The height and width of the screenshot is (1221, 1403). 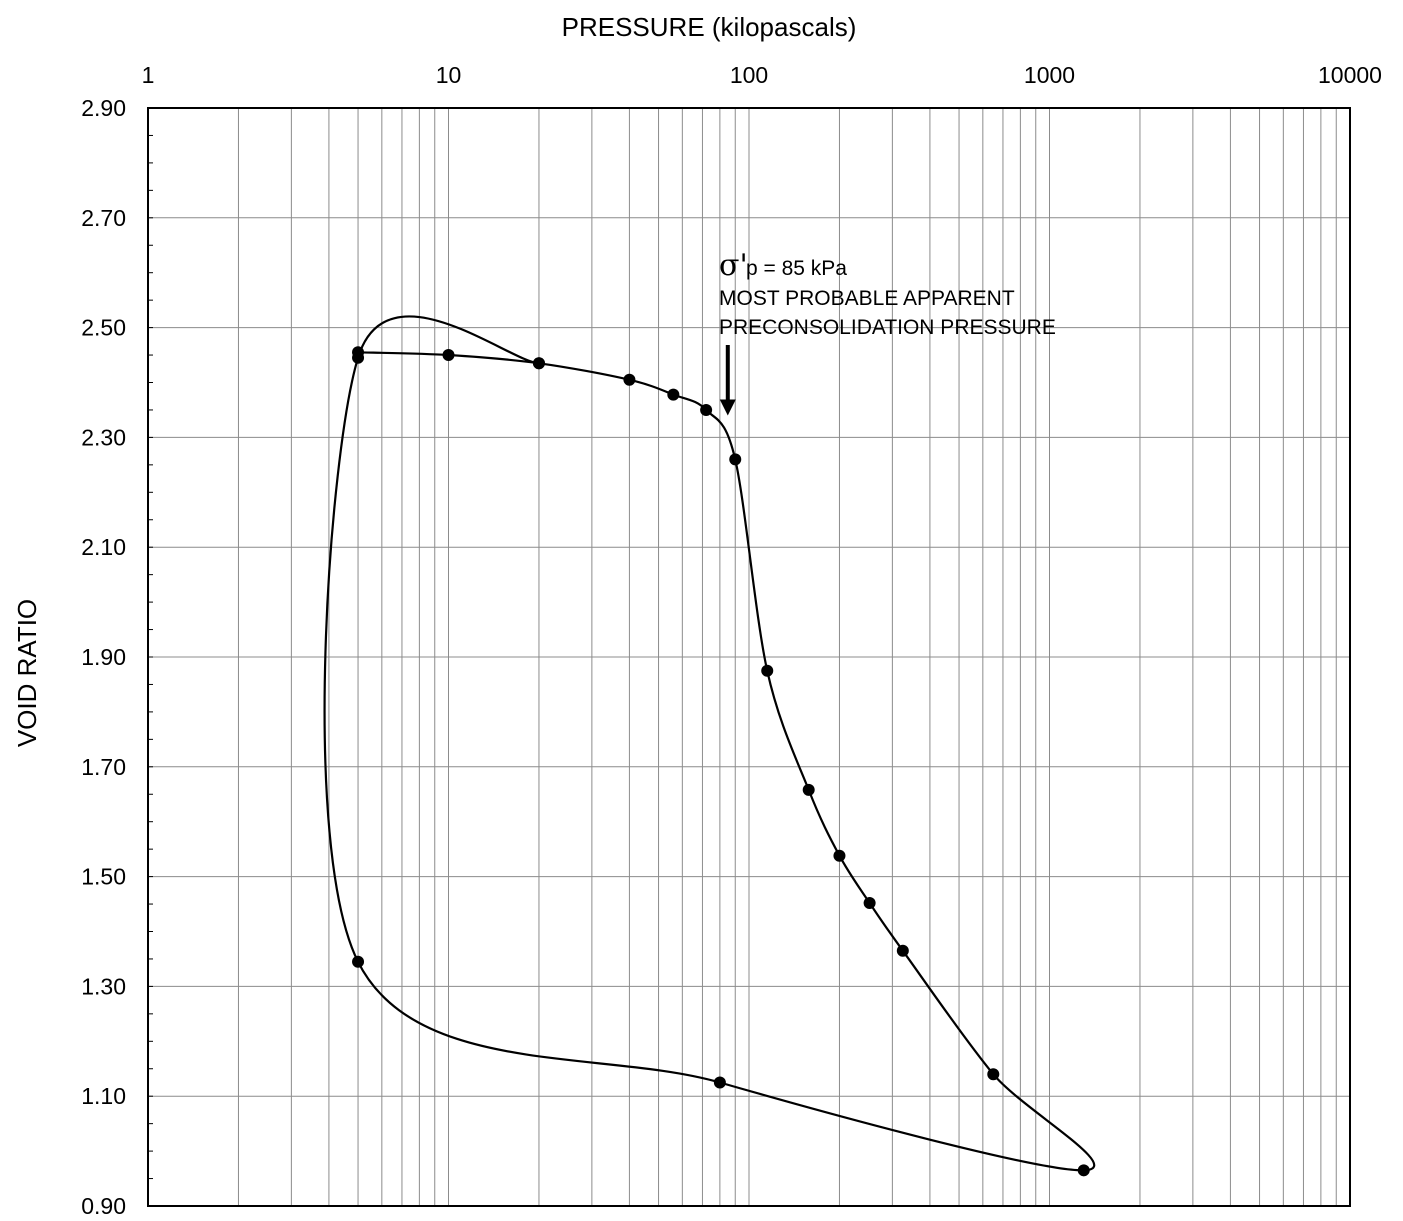 What do you see at coordinates (749, 75) in the screenshot?
I see `x-tick-label: 100` at bounding box center [749, 75].